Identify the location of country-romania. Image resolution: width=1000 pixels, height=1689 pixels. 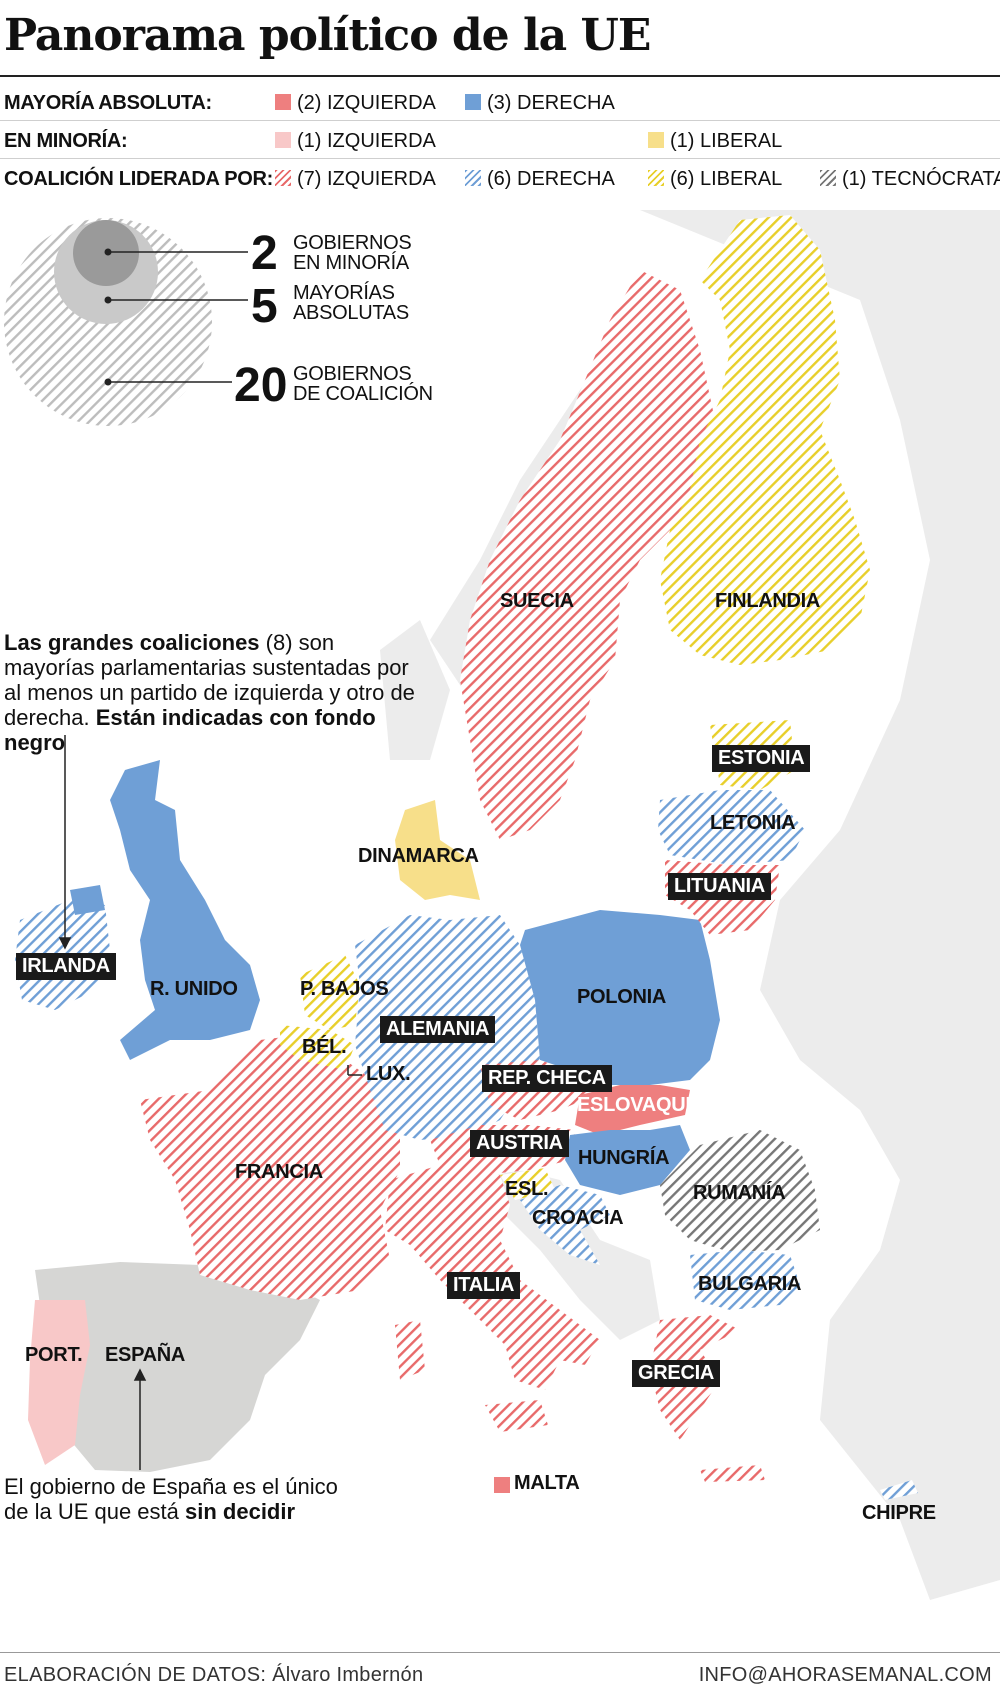
(740, 1191).